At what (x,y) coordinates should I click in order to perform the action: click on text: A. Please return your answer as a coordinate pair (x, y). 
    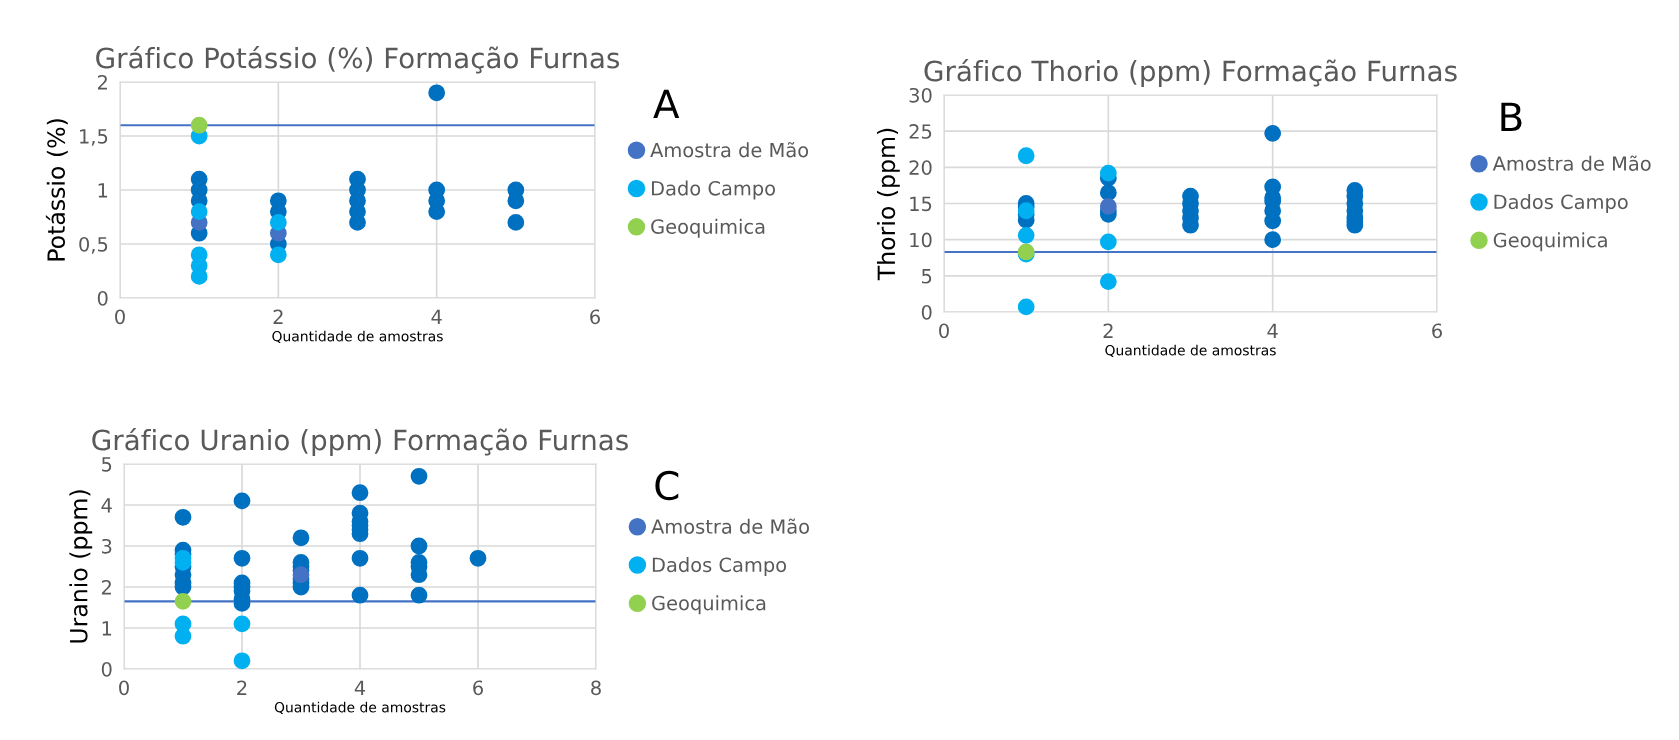
    Looking at the image, I should click on (666, 104).